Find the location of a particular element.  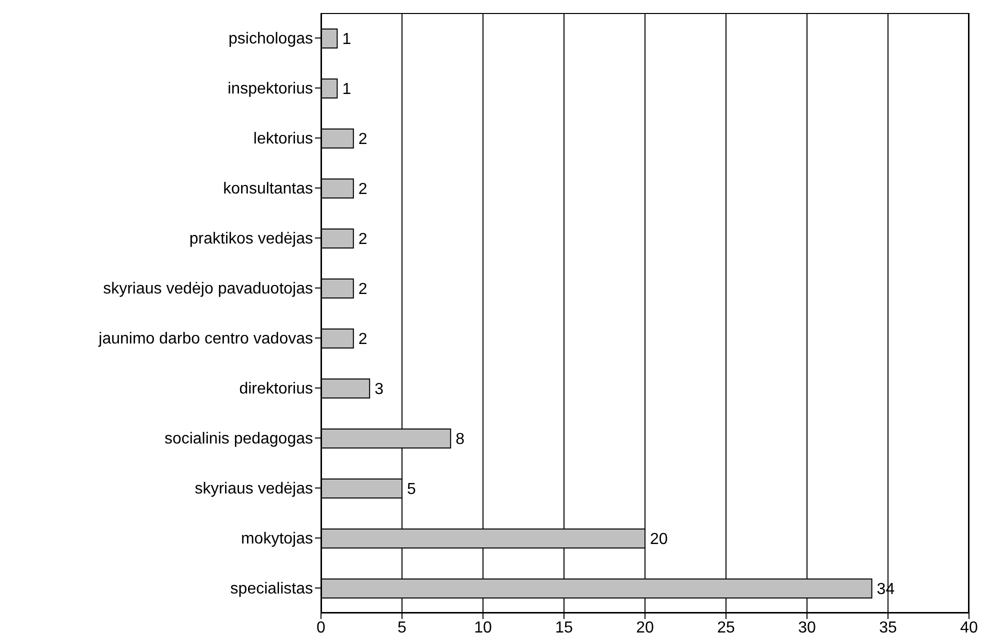

x-tick-label: 15 is located at coordinates (564, 627).